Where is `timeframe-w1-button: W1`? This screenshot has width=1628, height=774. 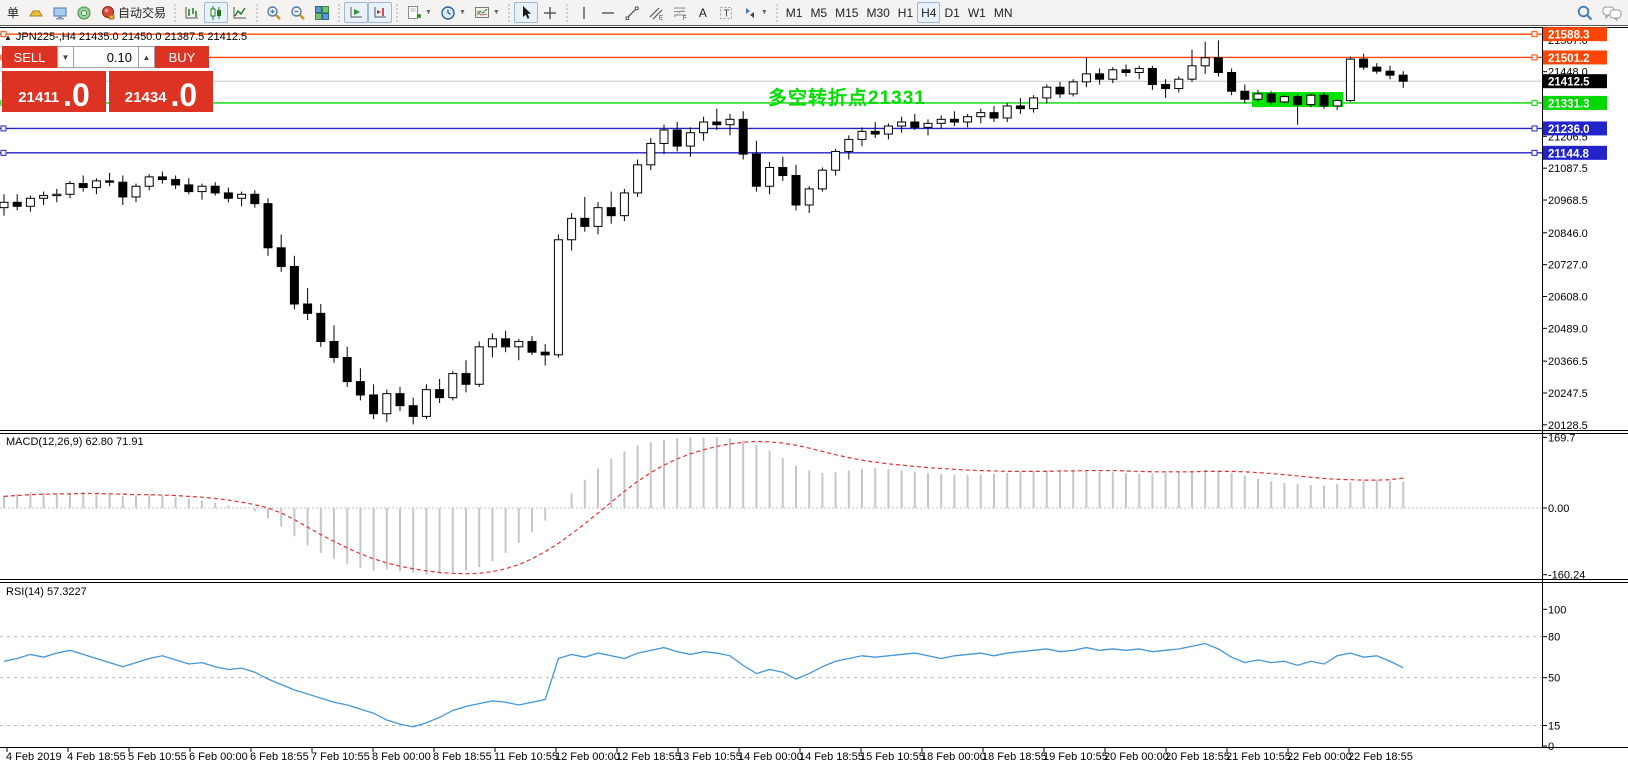
timeframe-w1-button: W1 is located at coordinates (977, 12).